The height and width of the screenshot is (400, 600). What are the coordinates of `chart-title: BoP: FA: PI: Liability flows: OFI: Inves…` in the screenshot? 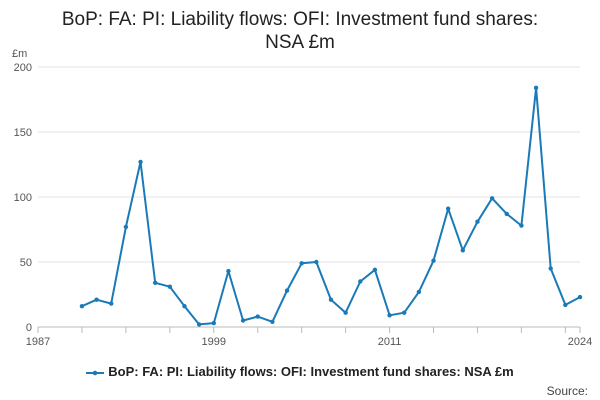 It's located at (300, 31).